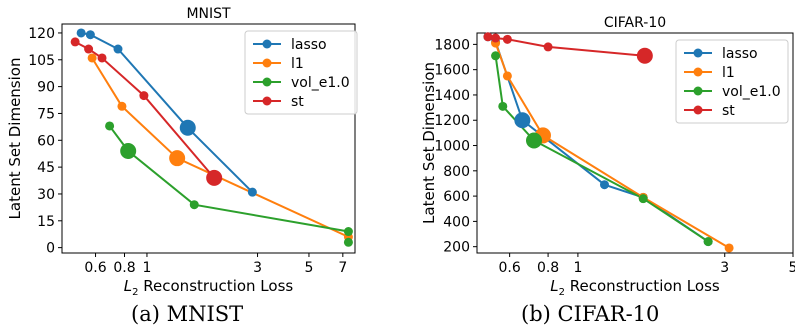 Image resolution: width=795 pixels, height=333 pixels. What do you see at coordinates (452, 96) in the screenshot?
I see `y-tick-label: 1400` at bounding box center [452, 96].